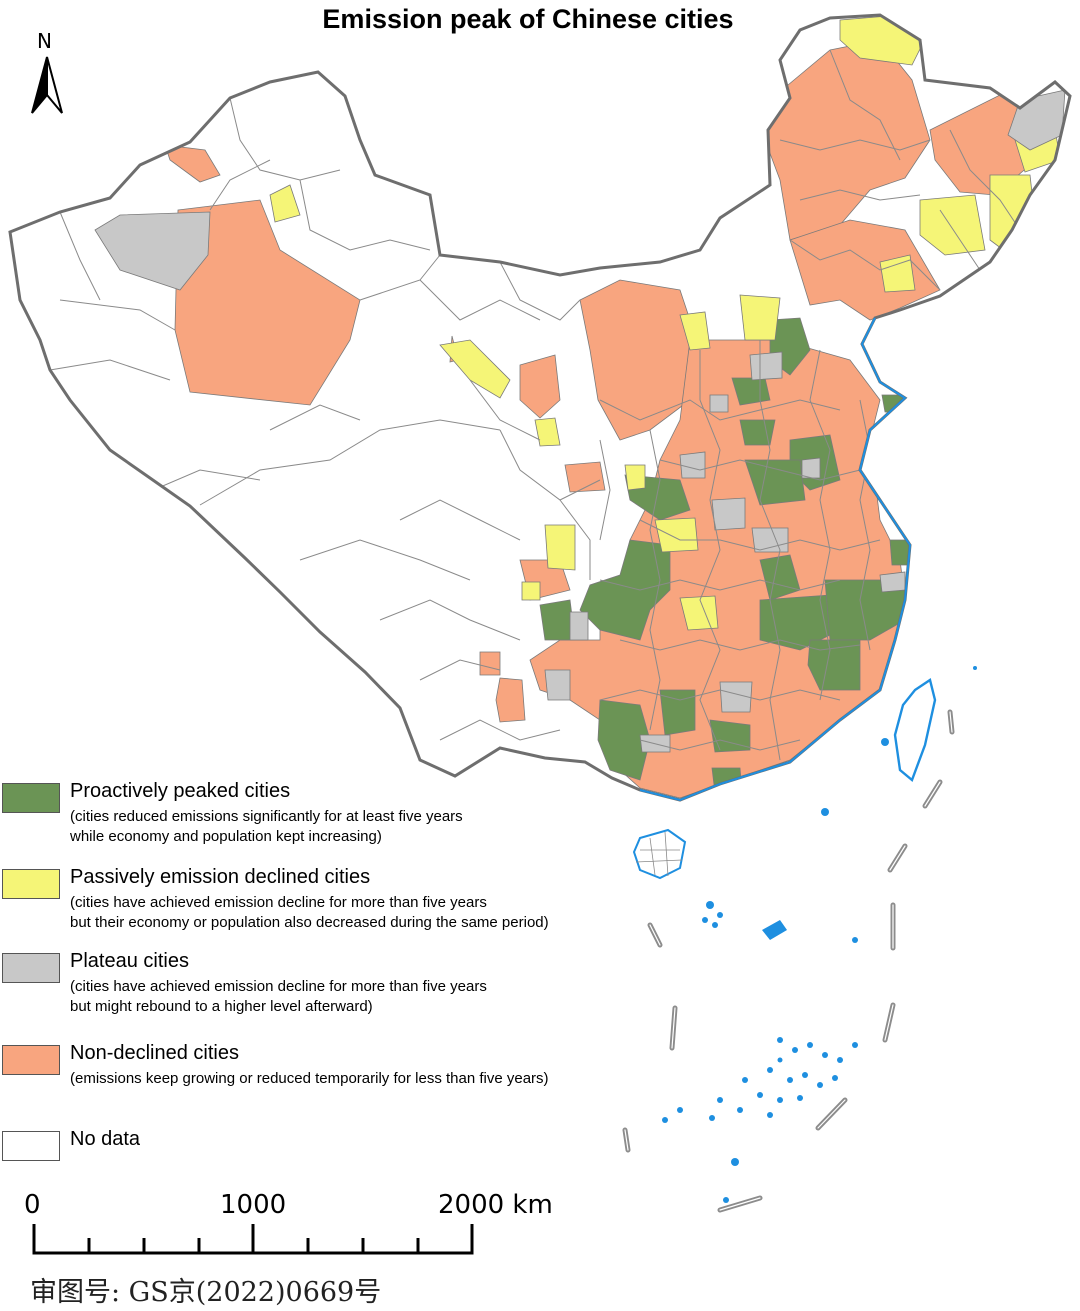 The height and width of the screenshot is (1311, 1080). Describe the element at coordinates (220, 877) in the screenshot. I see `legend-label-passive: Passively emission declined cities` at that location.